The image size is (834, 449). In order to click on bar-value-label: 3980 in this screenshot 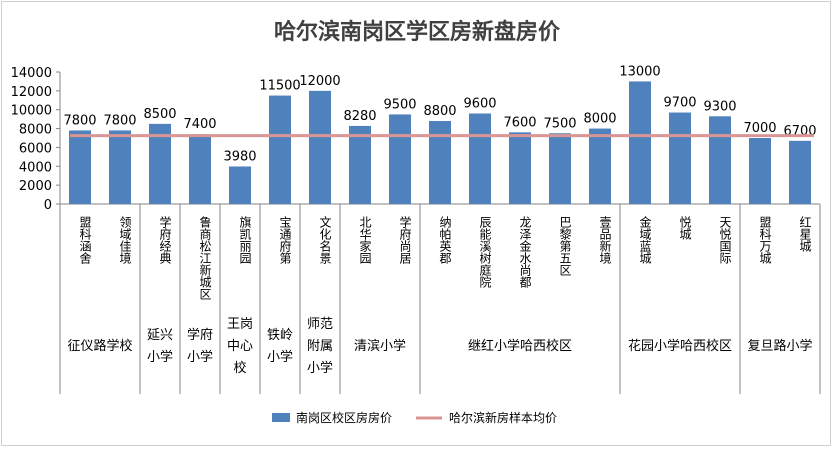, I will do `click(239, 156)`.